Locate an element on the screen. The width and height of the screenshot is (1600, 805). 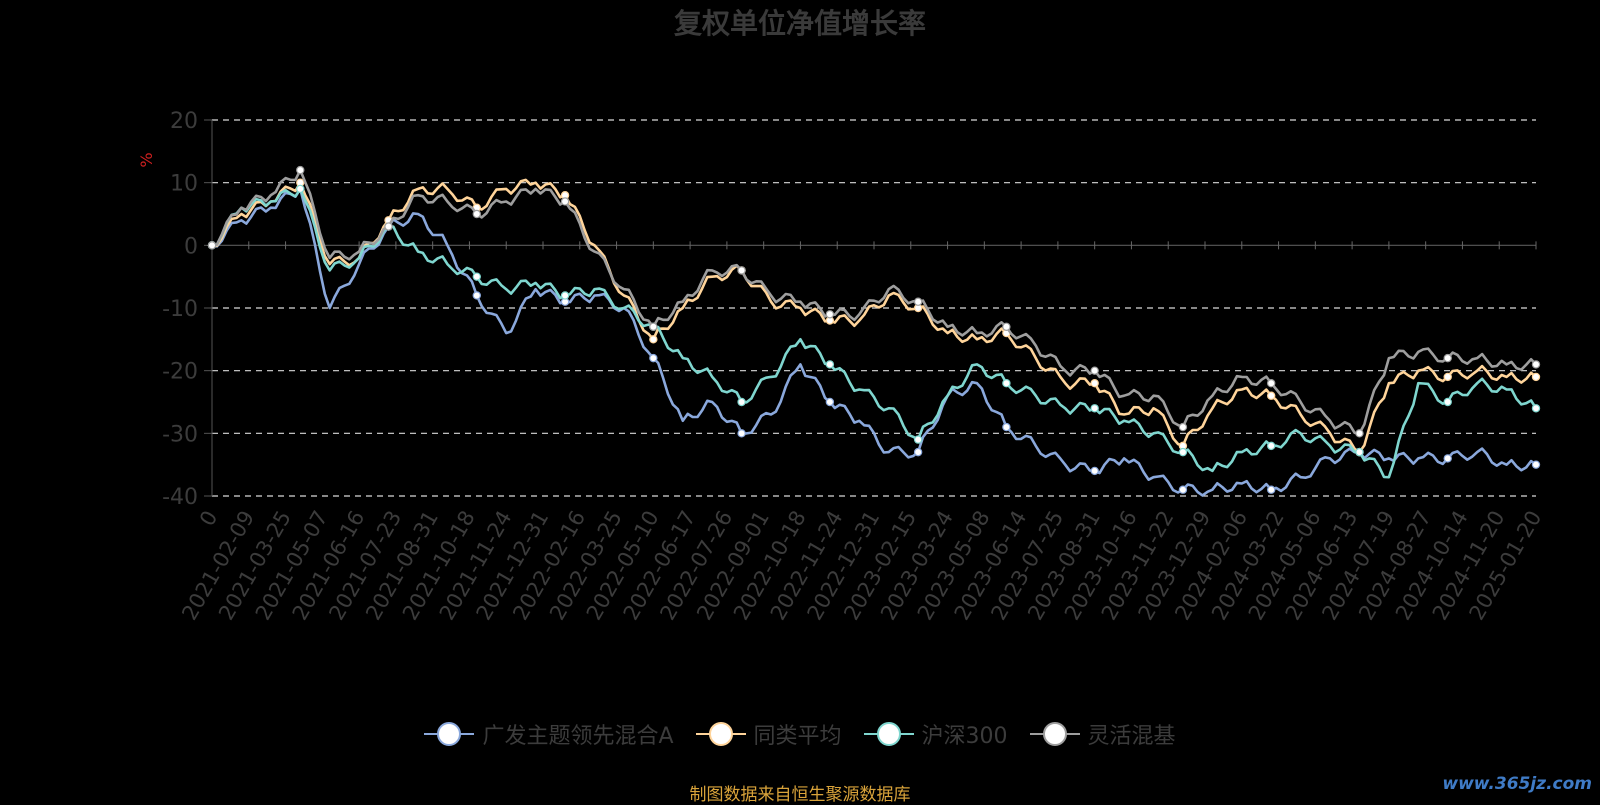
legend-label: 同类平均 is located at coordinates (797, 736).